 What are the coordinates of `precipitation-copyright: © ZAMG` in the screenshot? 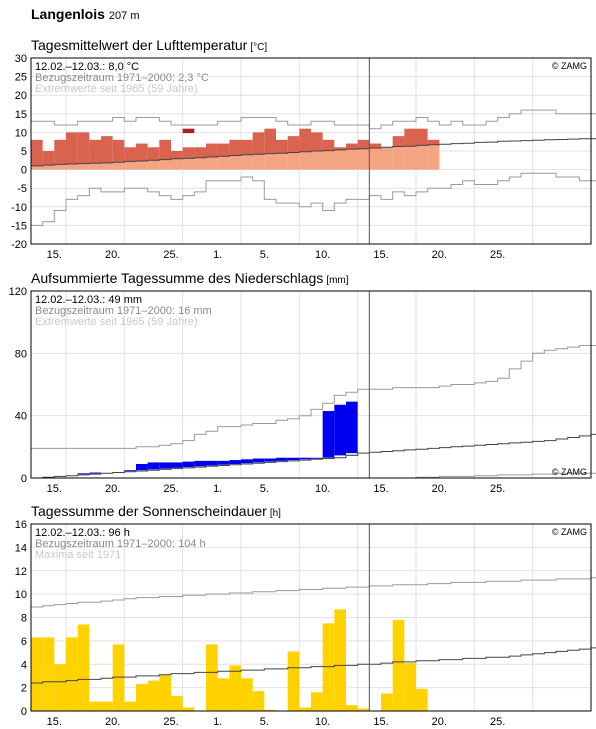 It's located at (569, 472).